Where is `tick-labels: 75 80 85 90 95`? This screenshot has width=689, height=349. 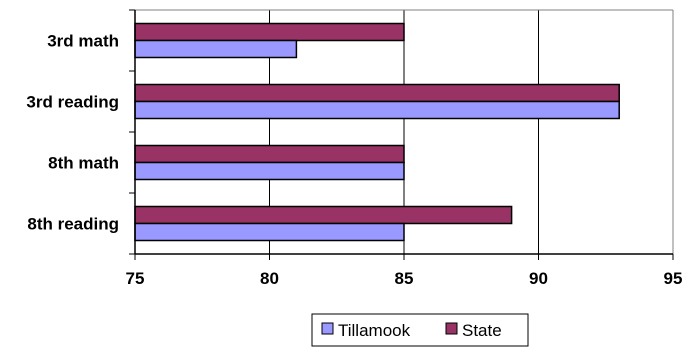 tick-labels: 75 80 85 90 95 is located at coordinates (404, 278).